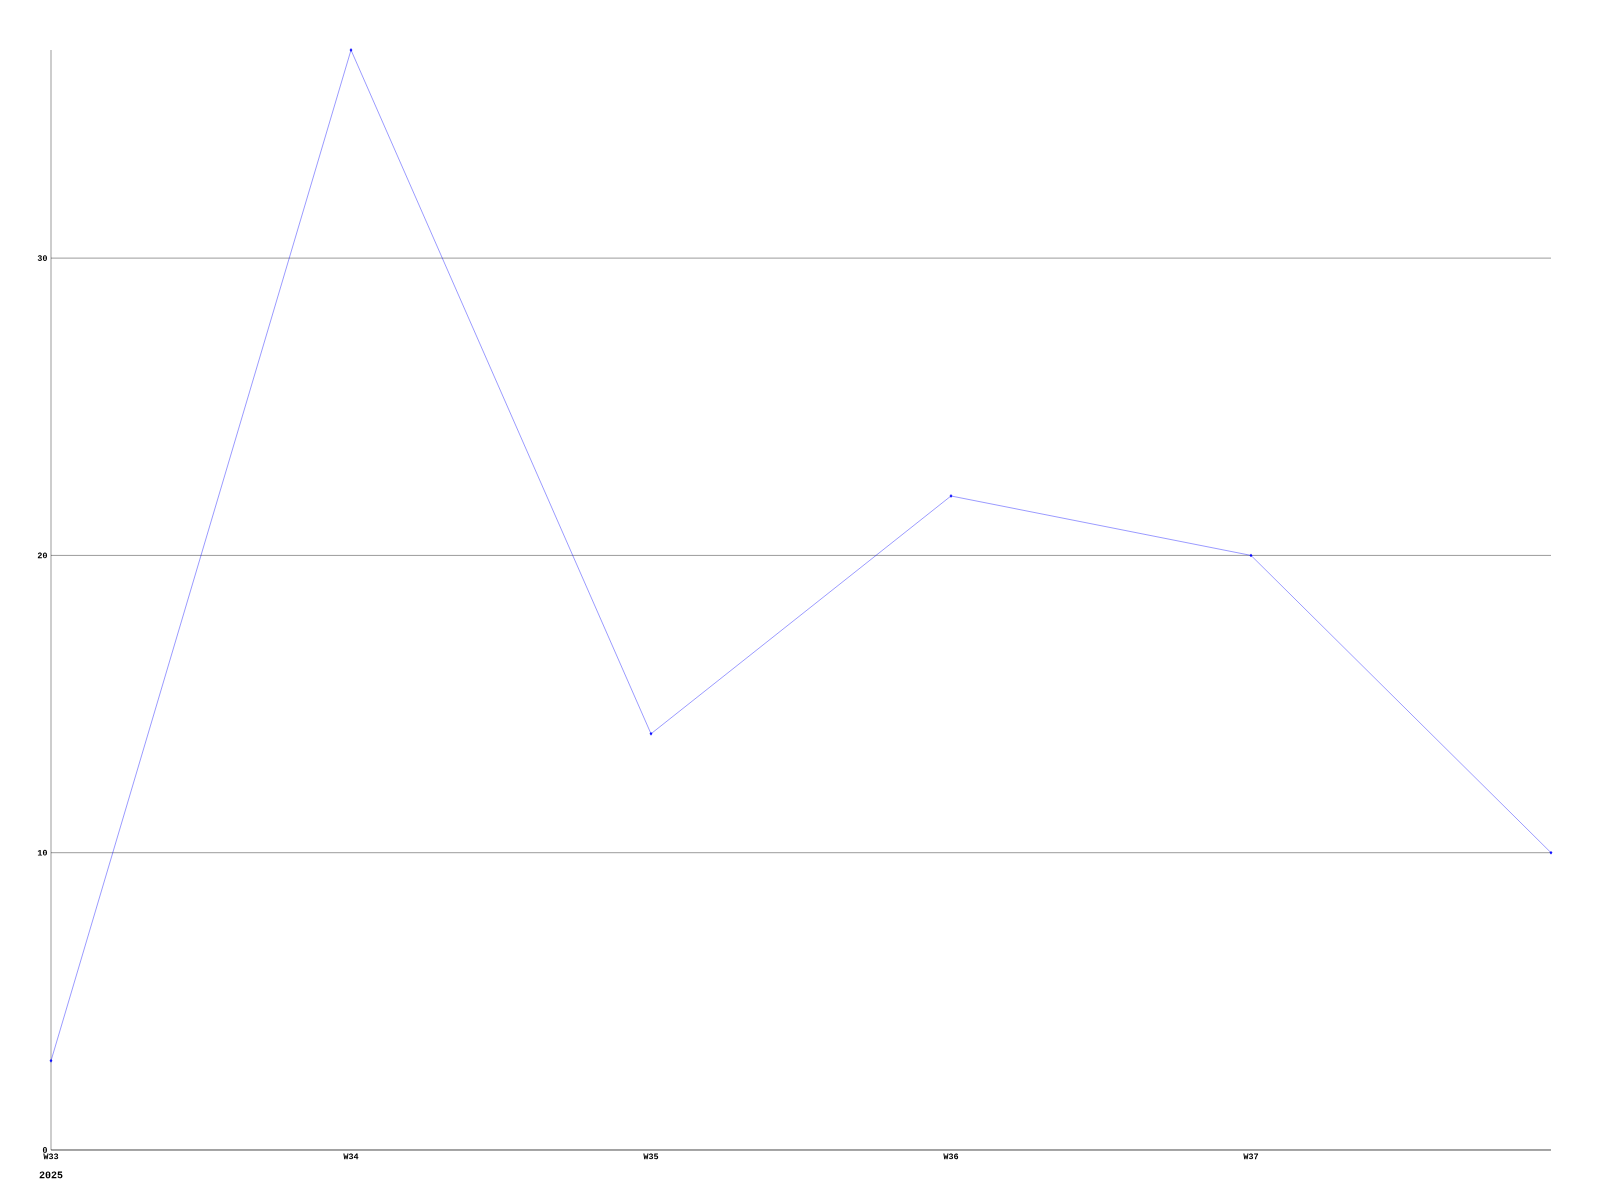 This screenshot has height=1200, width=1600. I want to click on y-tick-label: 30, so click(42, 258).